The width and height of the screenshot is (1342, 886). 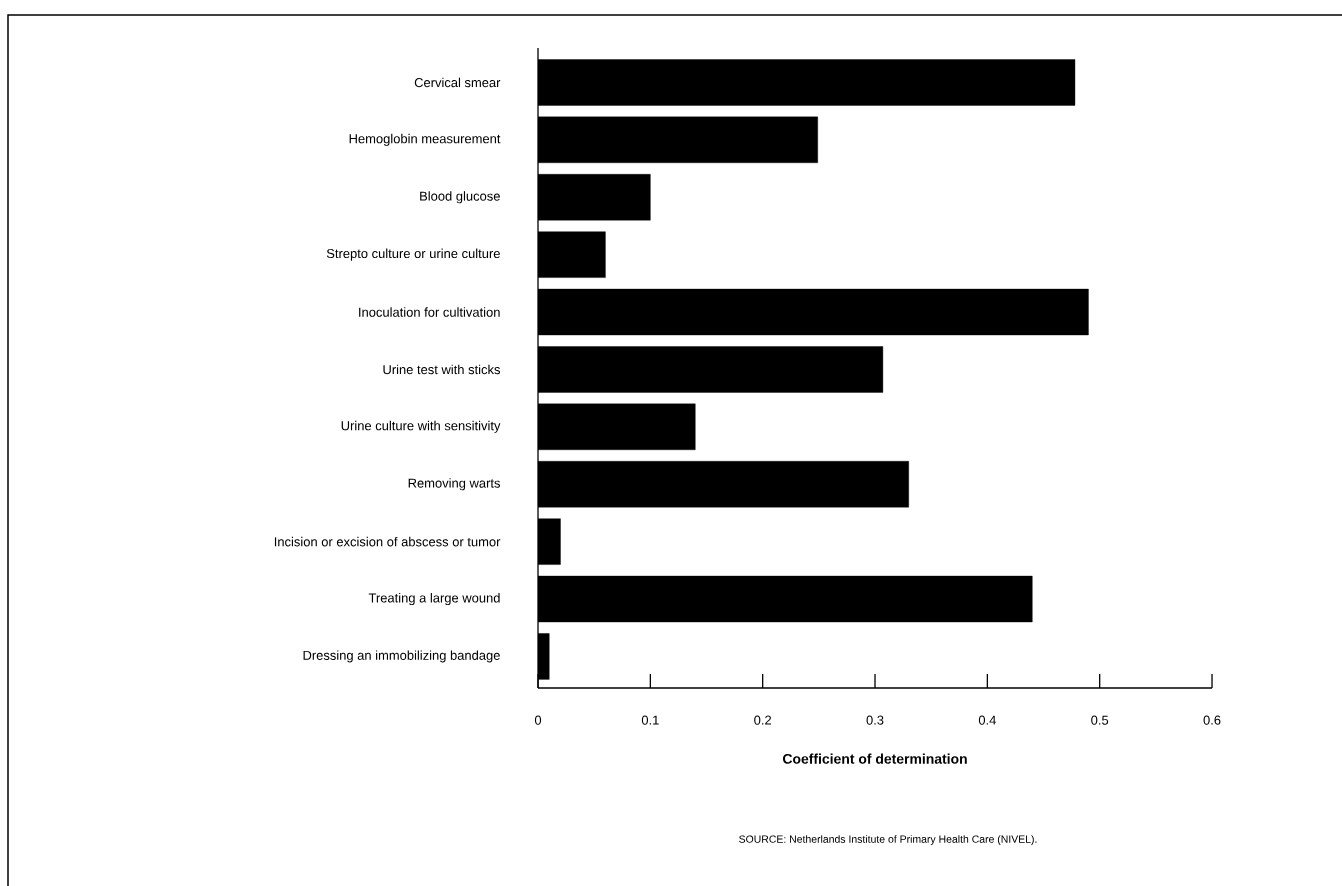 I want to click on y-tick-label: Inoculation for cultivation, so click(x=429, y=312).